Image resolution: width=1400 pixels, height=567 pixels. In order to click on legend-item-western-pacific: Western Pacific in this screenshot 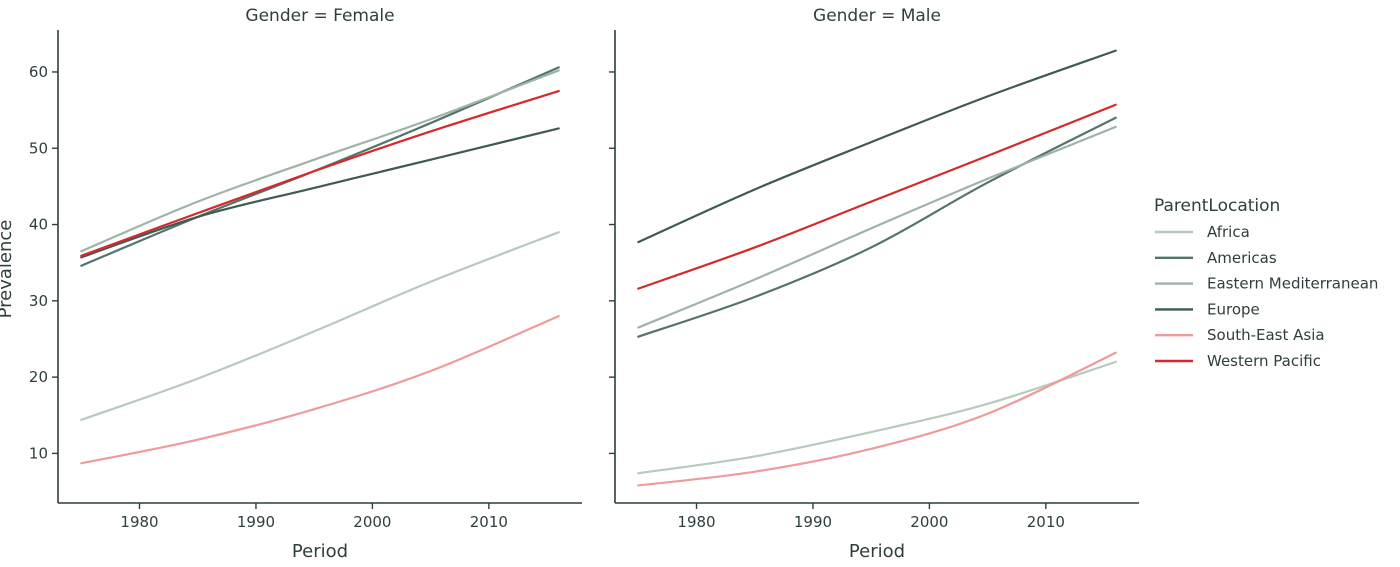, I will do `click(1238, 361)`.